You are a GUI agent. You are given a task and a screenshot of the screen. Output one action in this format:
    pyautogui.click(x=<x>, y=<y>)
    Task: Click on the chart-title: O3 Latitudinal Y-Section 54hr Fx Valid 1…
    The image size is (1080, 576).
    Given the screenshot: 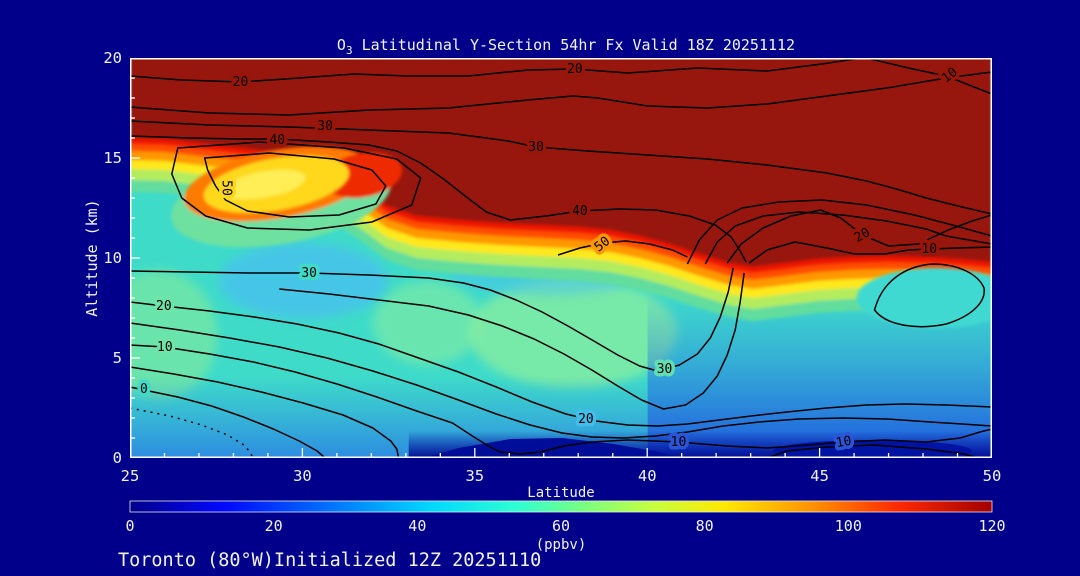 What is the action you would take?
    pyautogui.click(x=566, y=46)
    